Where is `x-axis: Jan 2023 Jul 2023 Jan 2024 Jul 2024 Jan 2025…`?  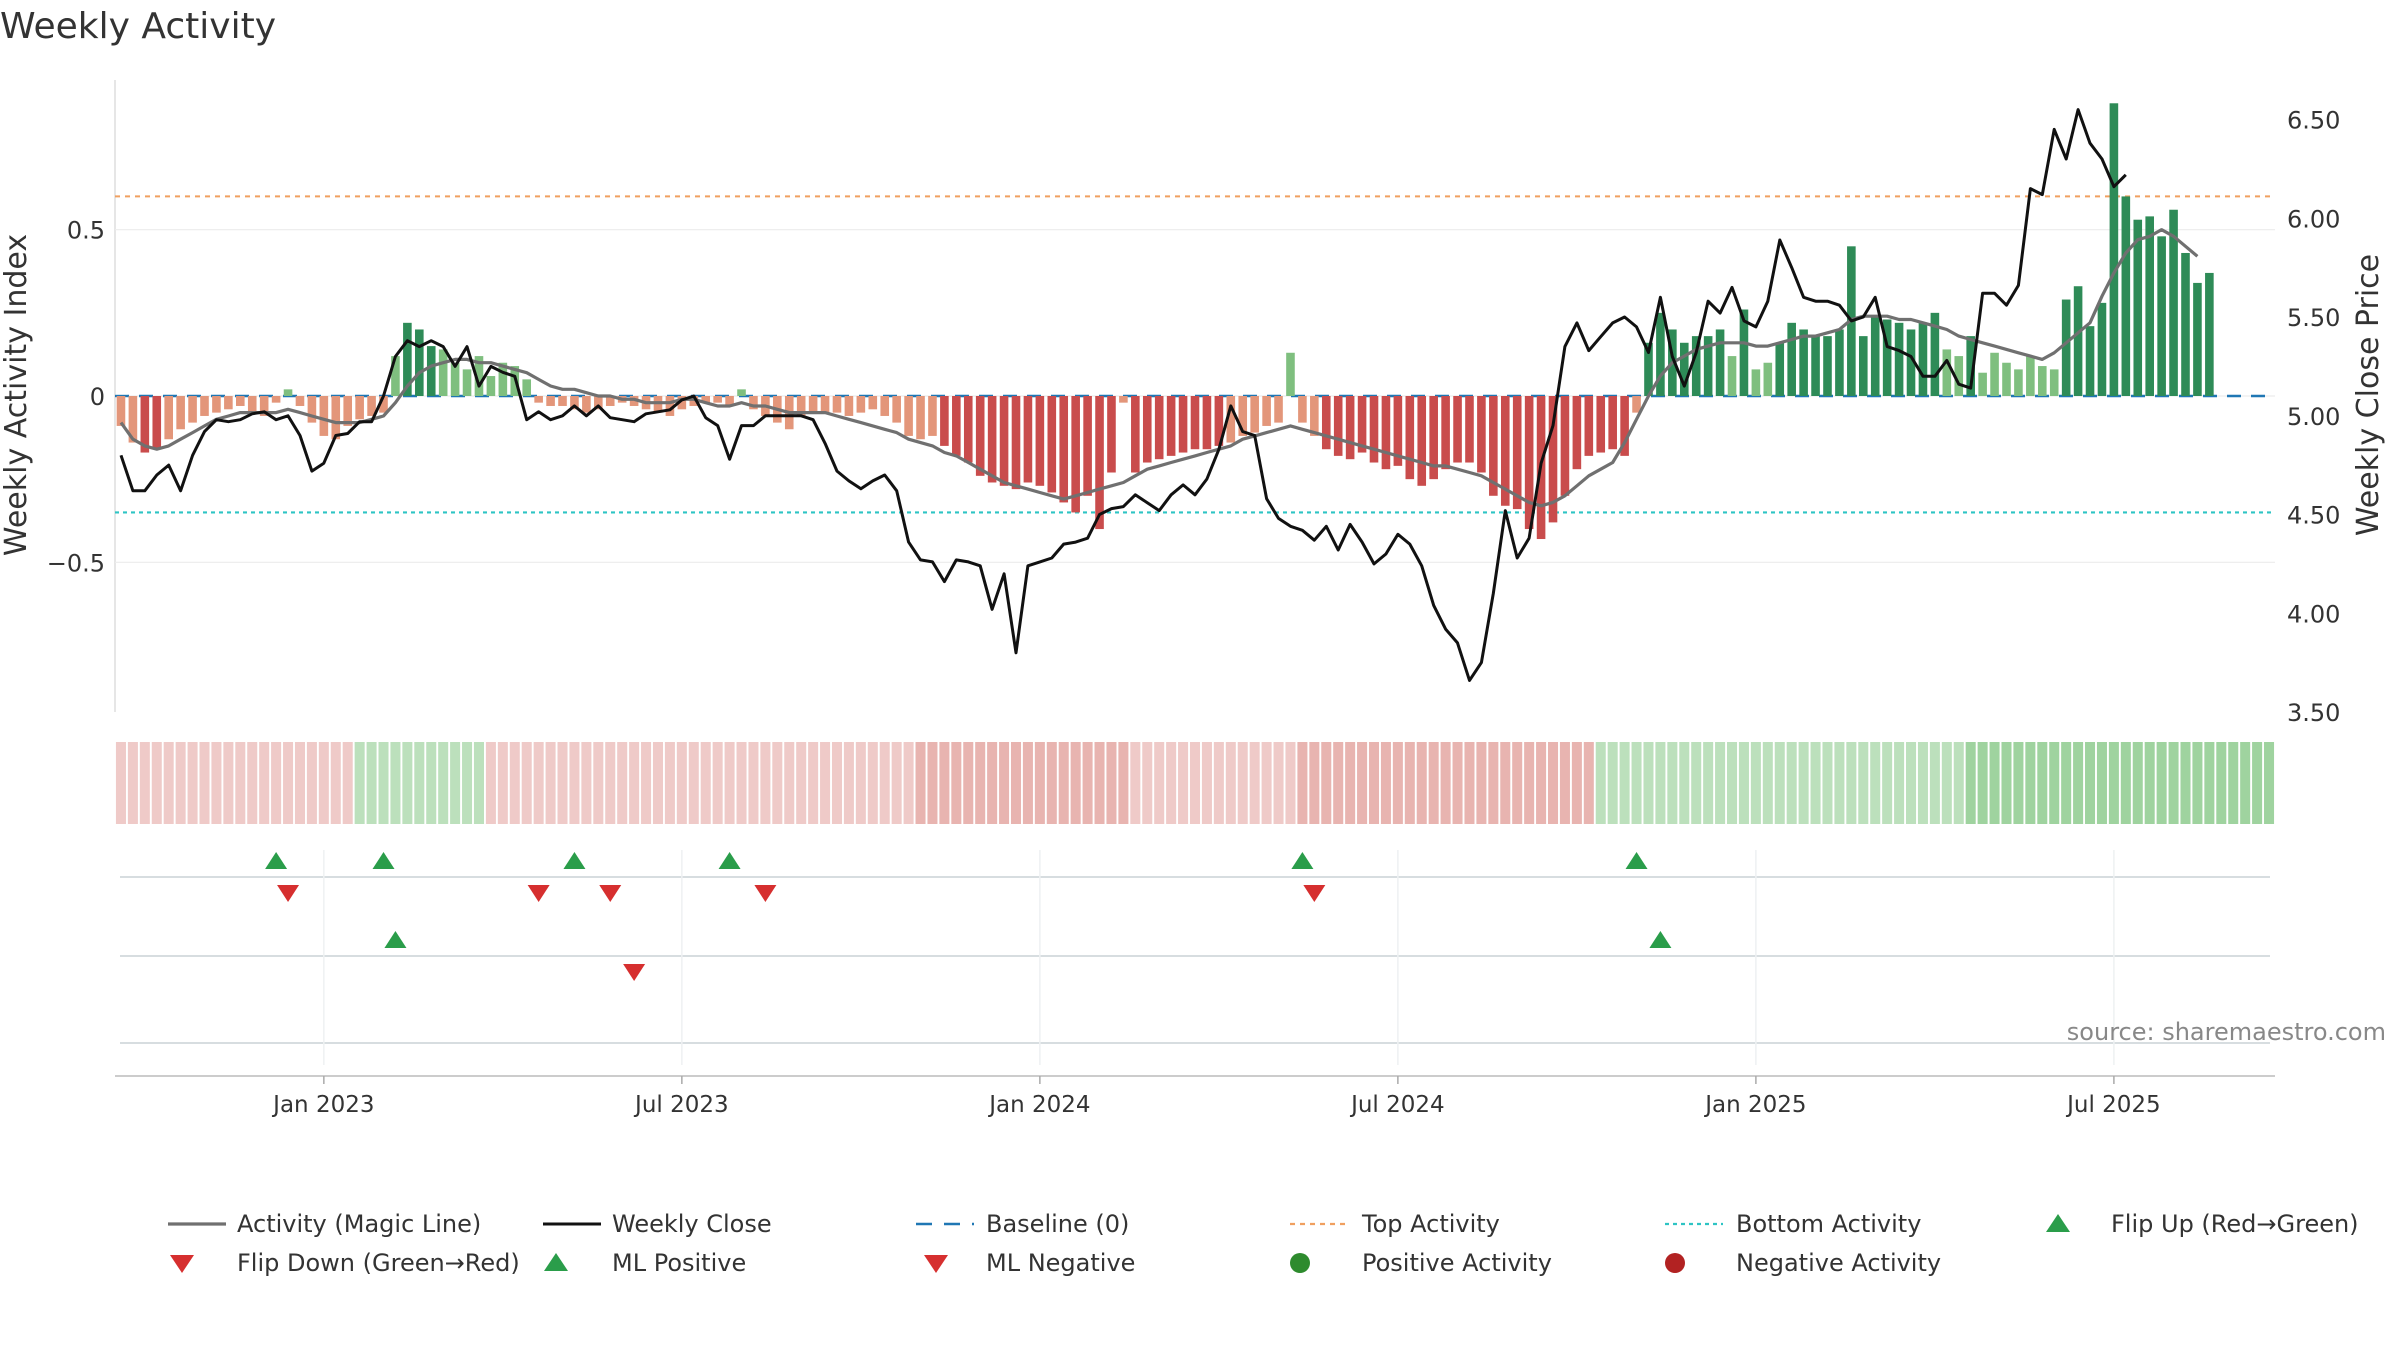
x-axis: Jan 2023 Jul 2023 Jan 2024 Jul 2024 Jan 2025… is located at coordinates (1195, 1096).